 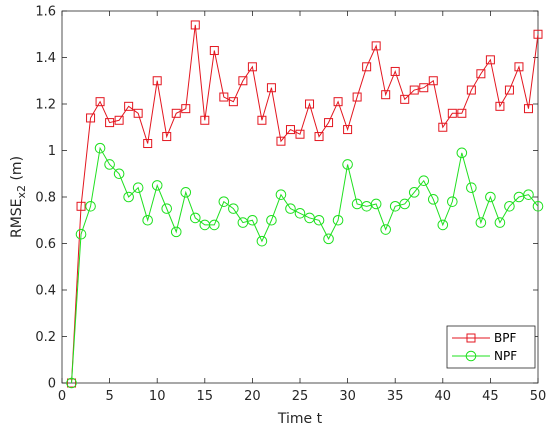 What do you see at coordinates (484, 338) in the screenshot?
I see `legend-item-bpf: BPF` at bounding box center [484, 338].